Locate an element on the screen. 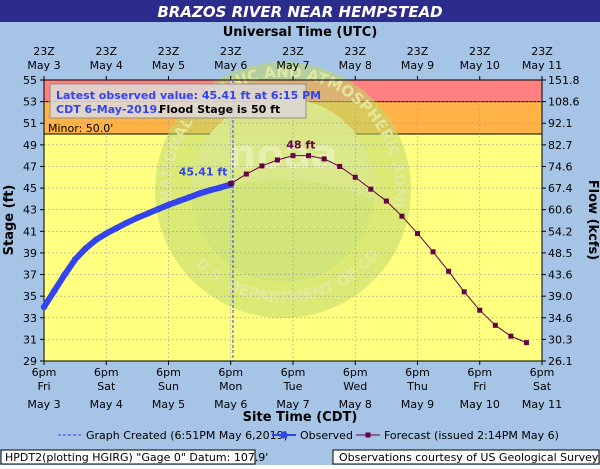 This screenshot has height=469, width=600. bottom-tick-label-day: Thu is located at coordinates (417, 386).